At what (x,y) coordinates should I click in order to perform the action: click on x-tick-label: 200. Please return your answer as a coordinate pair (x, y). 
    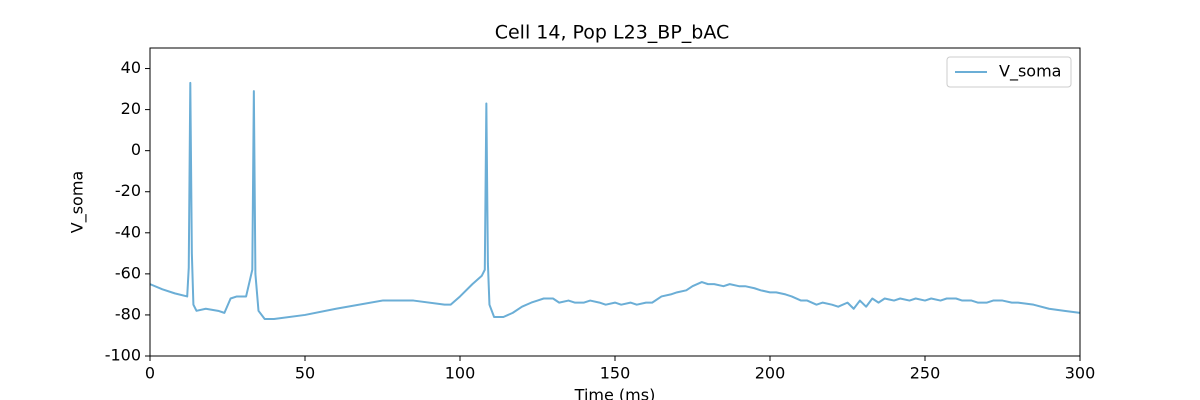
    Looking at the image, I should click on (770, 373).